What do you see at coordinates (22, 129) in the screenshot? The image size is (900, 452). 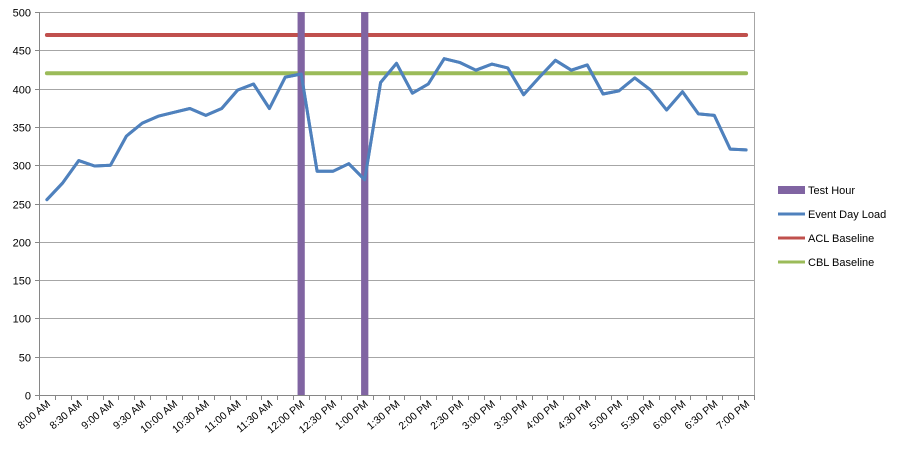 I see `y-tick-label: 350` at bounding box center [22, 129].